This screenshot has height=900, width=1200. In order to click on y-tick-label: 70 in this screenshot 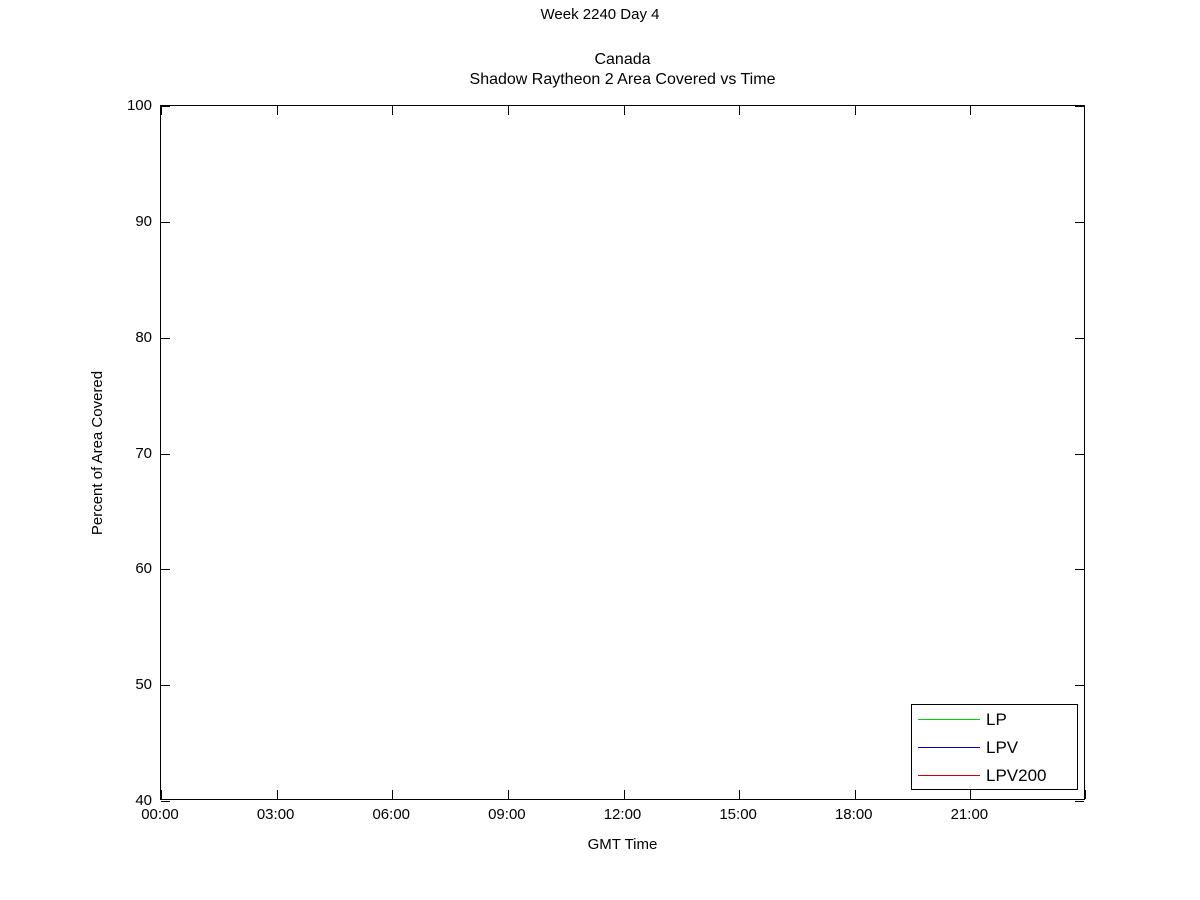, I will do `click(143, 453)`.